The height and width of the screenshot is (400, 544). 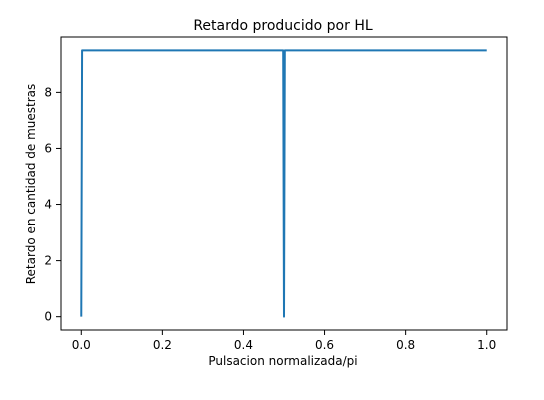 I want to click on y-tick-label: 2, so click(x=48, y=261).